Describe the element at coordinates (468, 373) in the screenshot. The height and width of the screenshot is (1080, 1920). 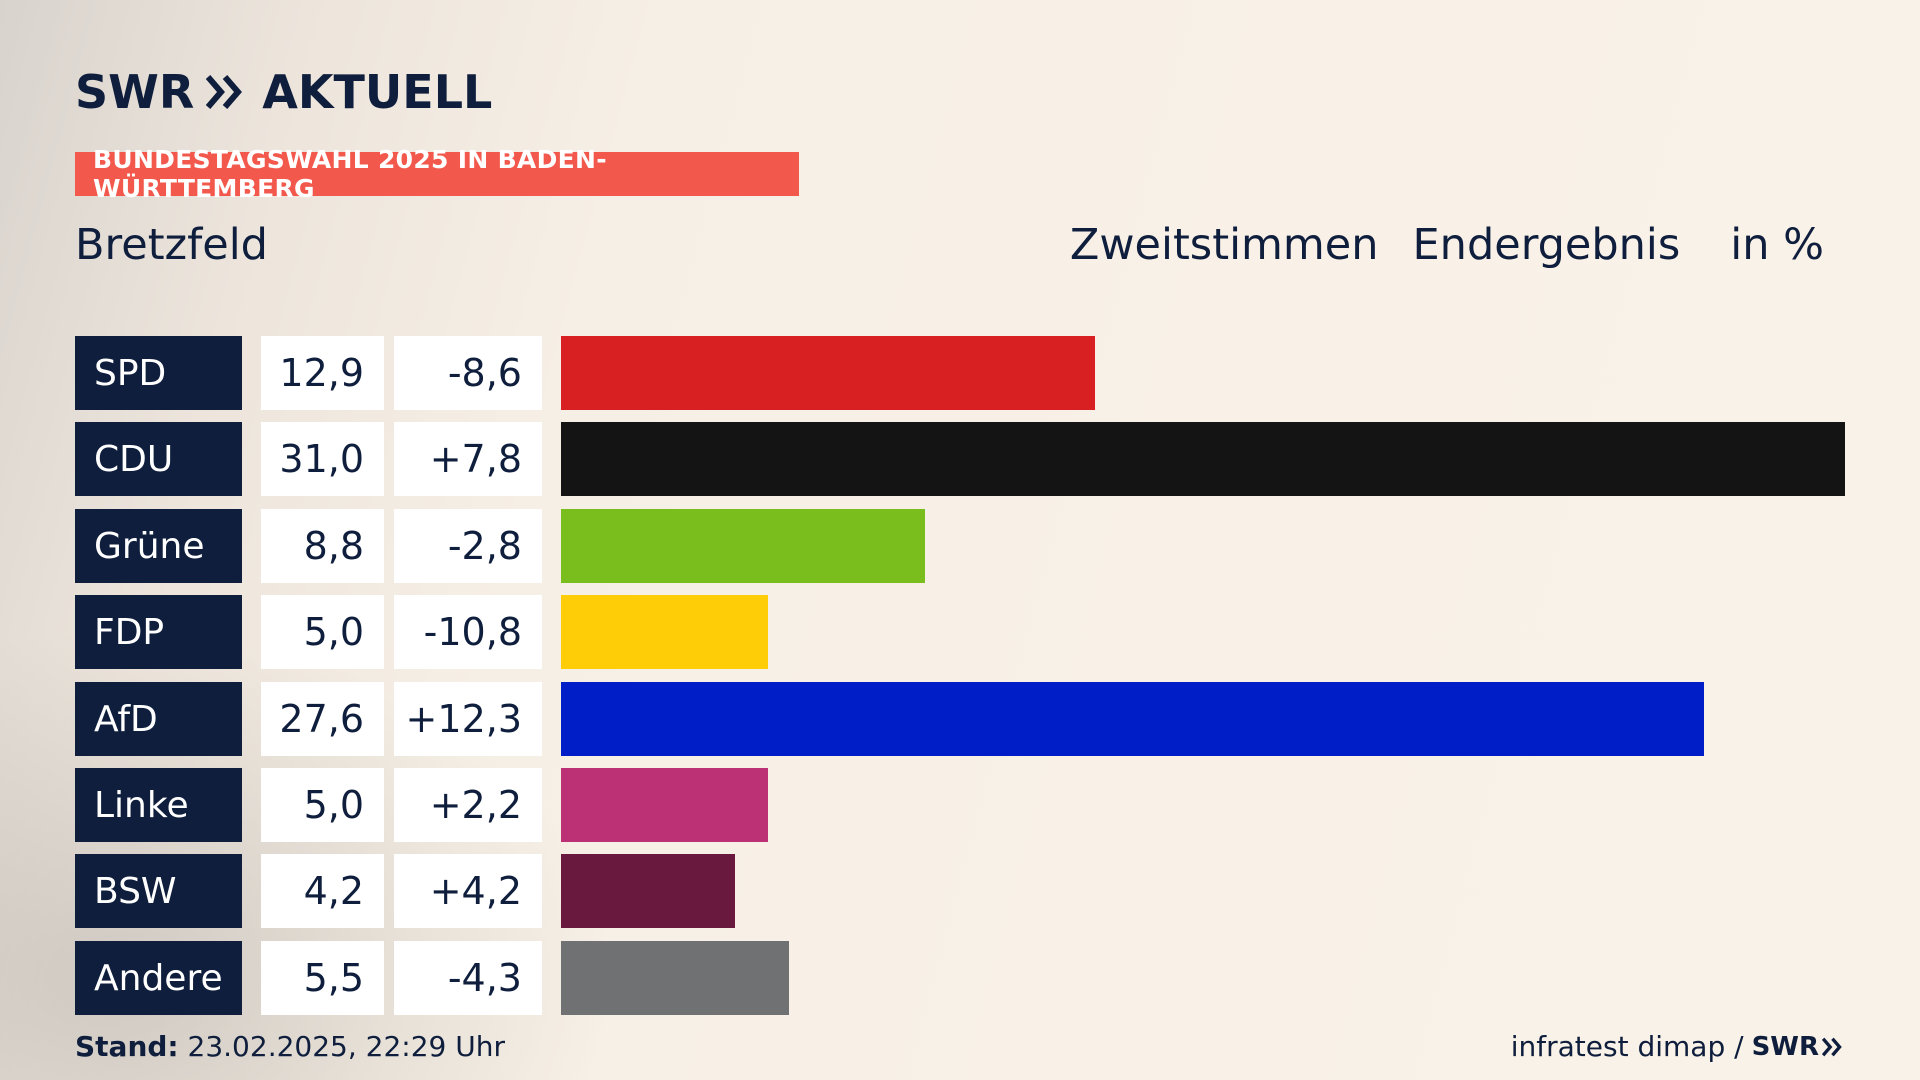
I see `vote-change-value: -8,6` at that location.